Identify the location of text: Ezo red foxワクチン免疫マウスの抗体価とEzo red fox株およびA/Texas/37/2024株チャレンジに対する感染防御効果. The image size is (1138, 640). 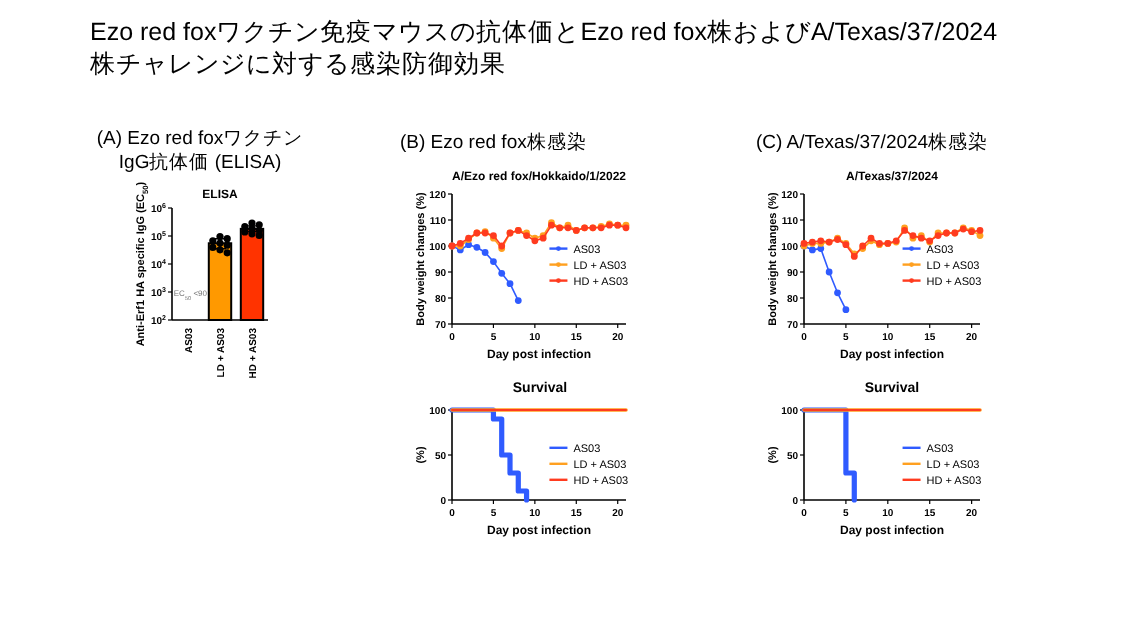
(543, 48).